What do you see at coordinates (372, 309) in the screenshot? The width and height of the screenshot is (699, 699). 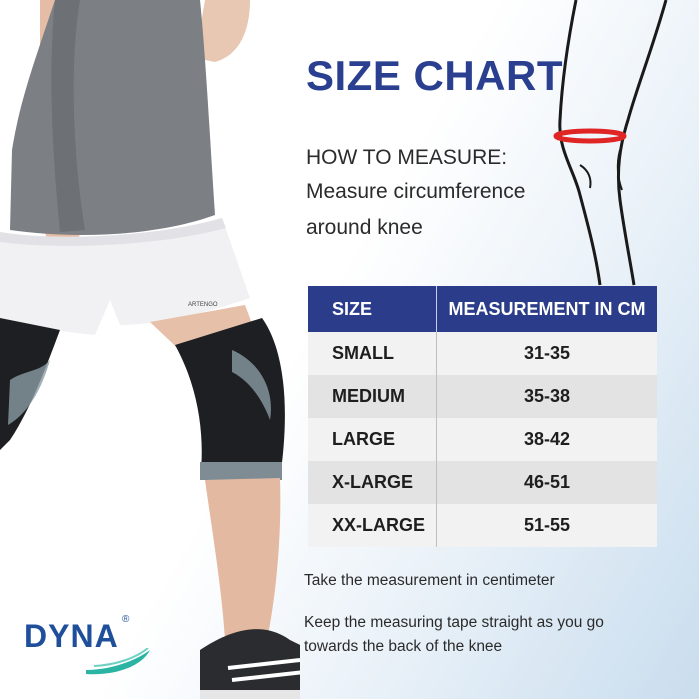 I see `column-header-size: SIZE` at bounding box center [372, 309].